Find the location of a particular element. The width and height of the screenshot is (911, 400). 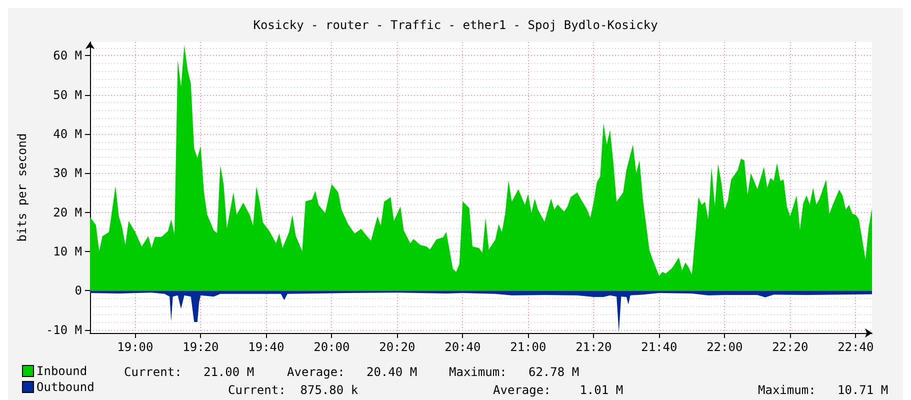

y-tick-label: 30 M is located at coordinates (67, 173).